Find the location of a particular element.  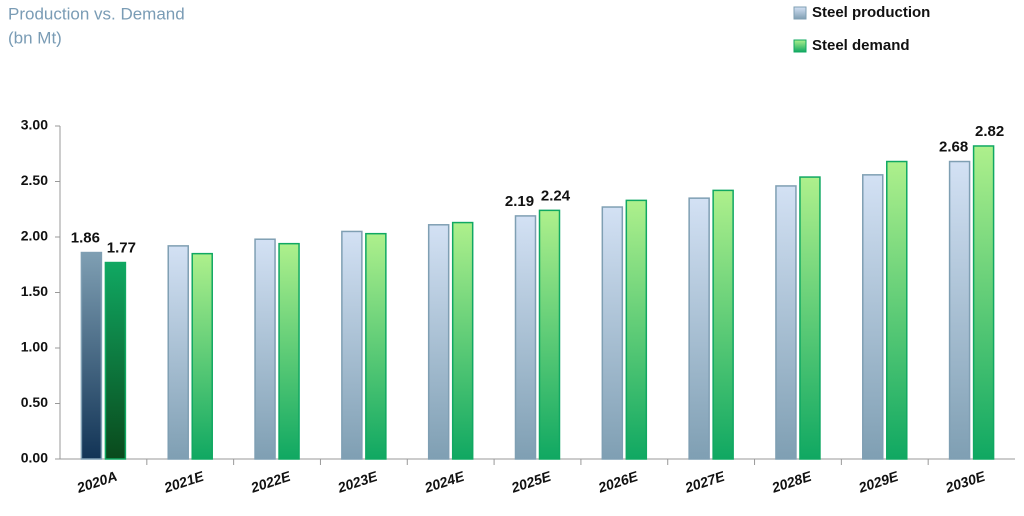

x-tick-label: 2024E is located at coordinates (444, 482).